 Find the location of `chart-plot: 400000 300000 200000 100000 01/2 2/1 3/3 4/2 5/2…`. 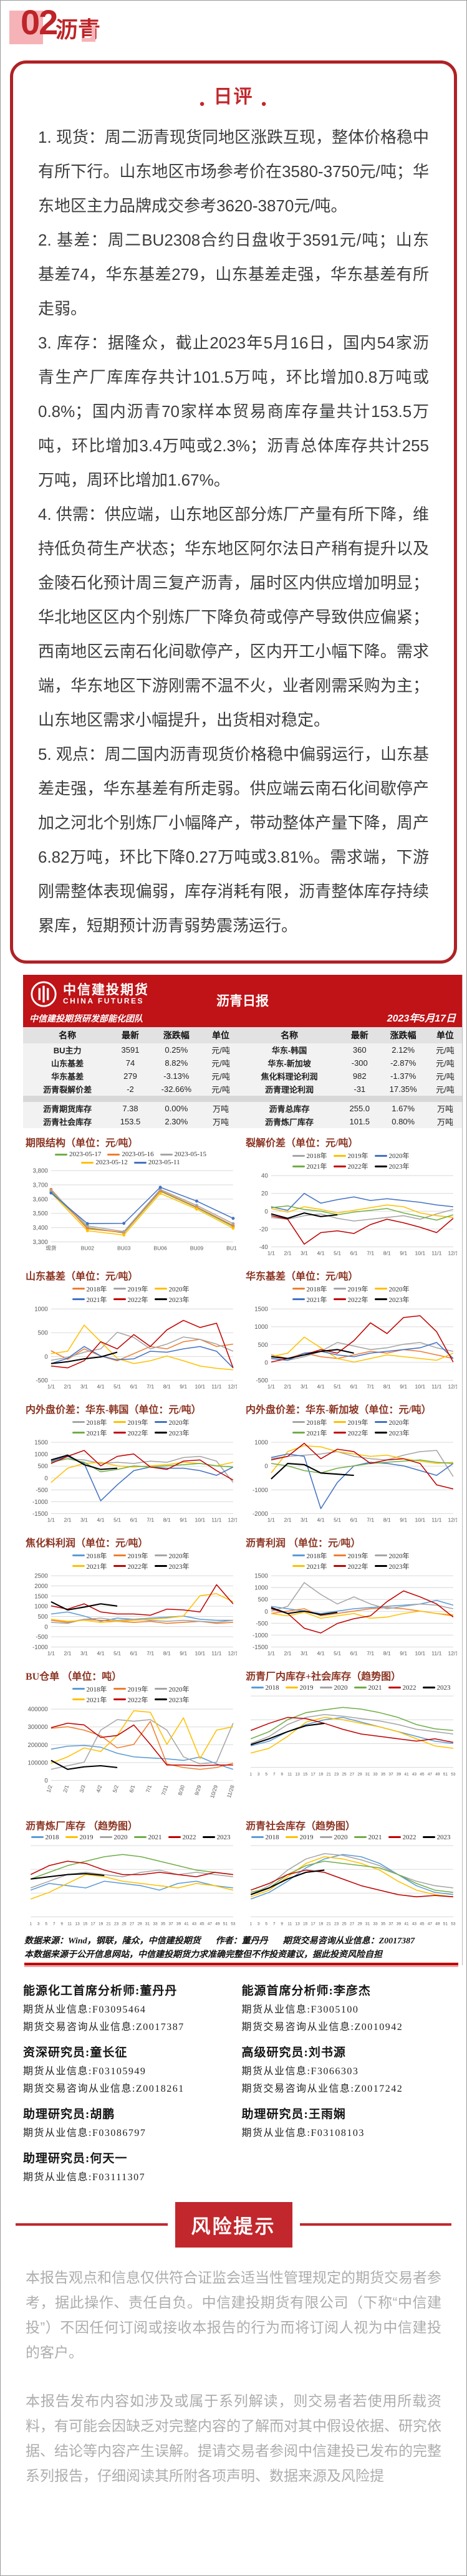

chart-plot: 400000 300000 200000 100000 01/2 2/1 3/3 4/2 5/2… is located at coordinates (131, 1752).